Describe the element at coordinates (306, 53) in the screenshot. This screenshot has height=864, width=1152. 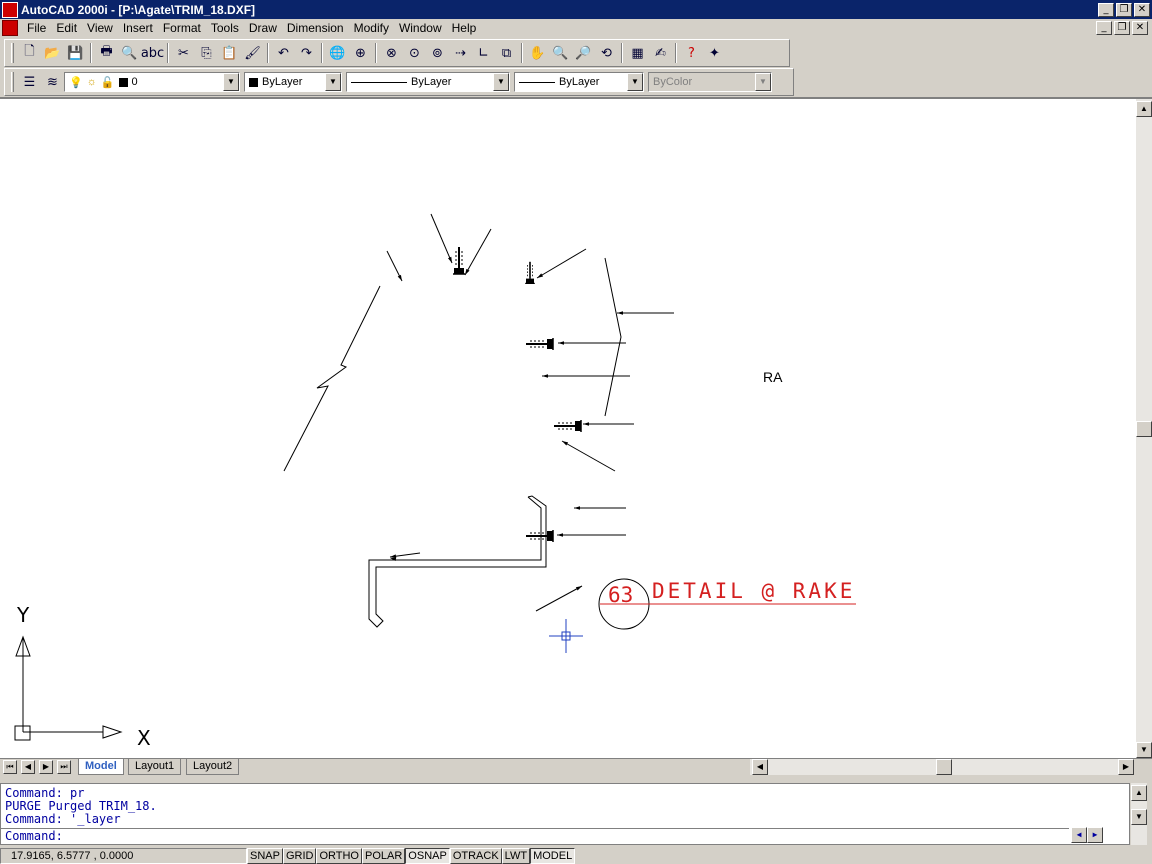
I see `redo-icon: ↷` at that location.